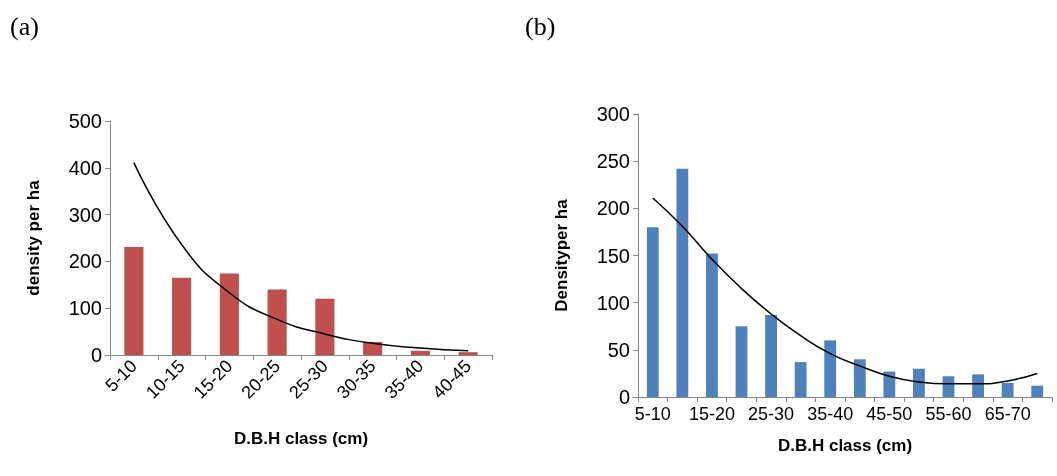 Image resolution: width=1057 pixels, height=476 pixels. I want to click on y-tick-label: 50, so click(618, 349).